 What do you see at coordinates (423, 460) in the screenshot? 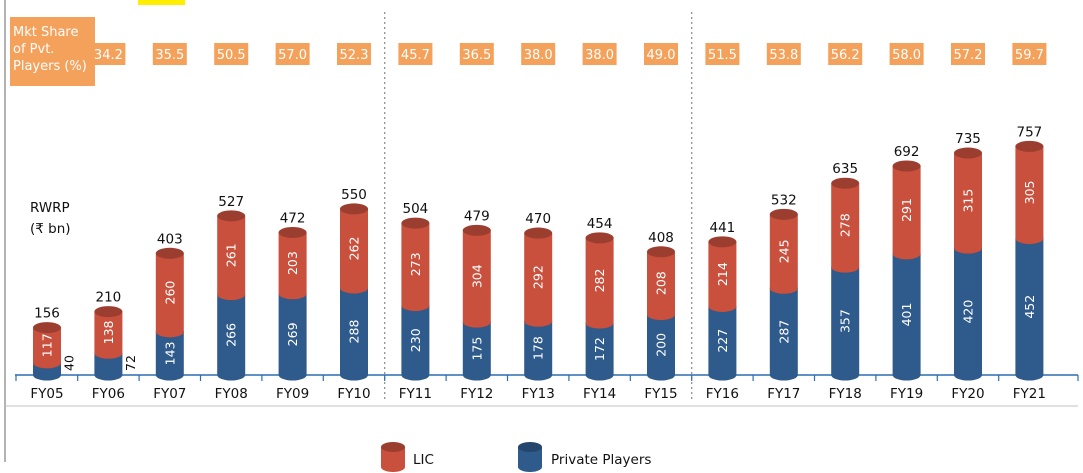
I see `legend-lic-label: LIC` at bounding box center [423, 460].